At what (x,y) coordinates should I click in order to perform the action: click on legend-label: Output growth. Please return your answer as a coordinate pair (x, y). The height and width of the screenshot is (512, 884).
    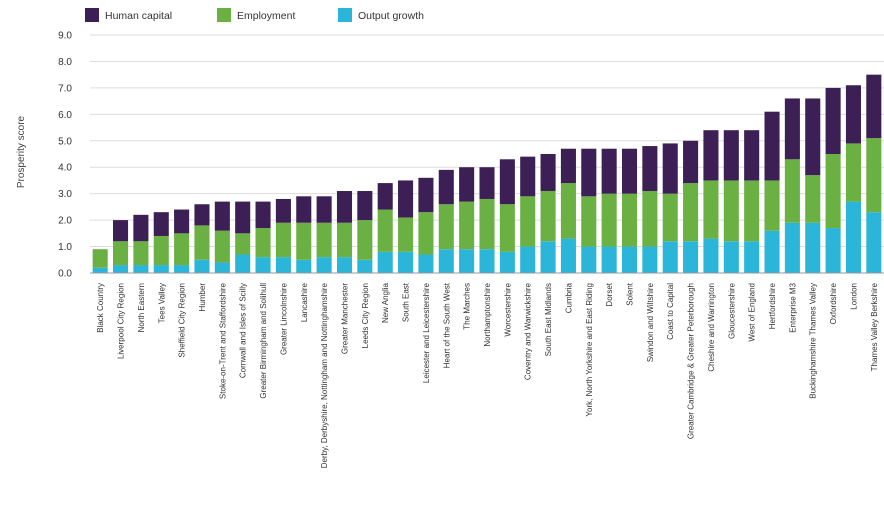
    Looking at the image, I should click on (391, 16).